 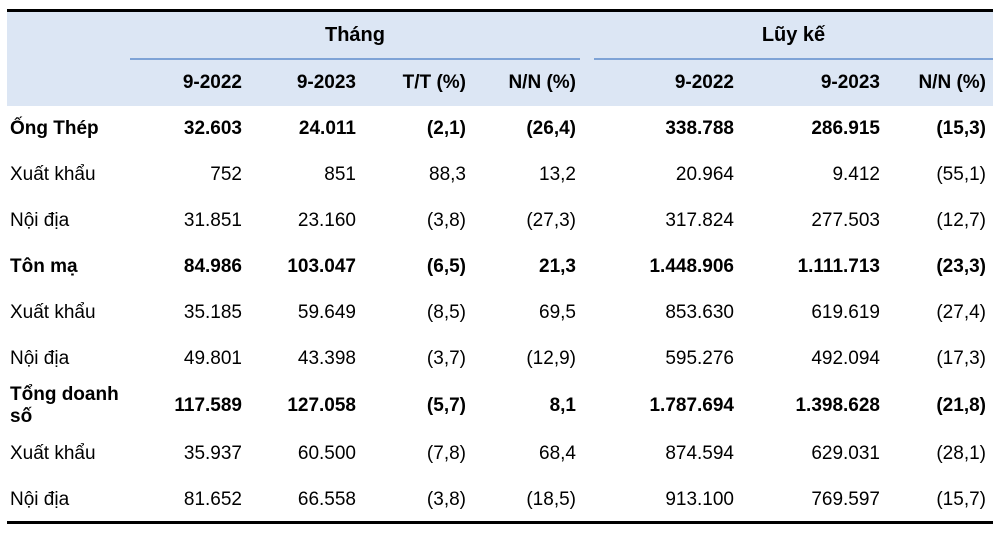 I want to click on group-underline-month, so click(x=355, y=59).